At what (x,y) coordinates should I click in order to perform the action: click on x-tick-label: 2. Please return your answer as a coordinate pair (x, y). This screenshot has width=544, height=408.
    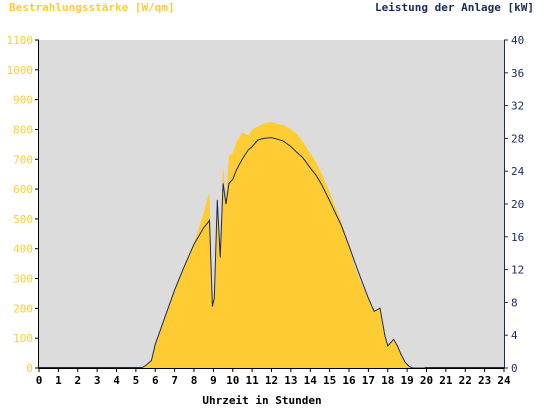
    Looking at the image, I should click on (77, 380).